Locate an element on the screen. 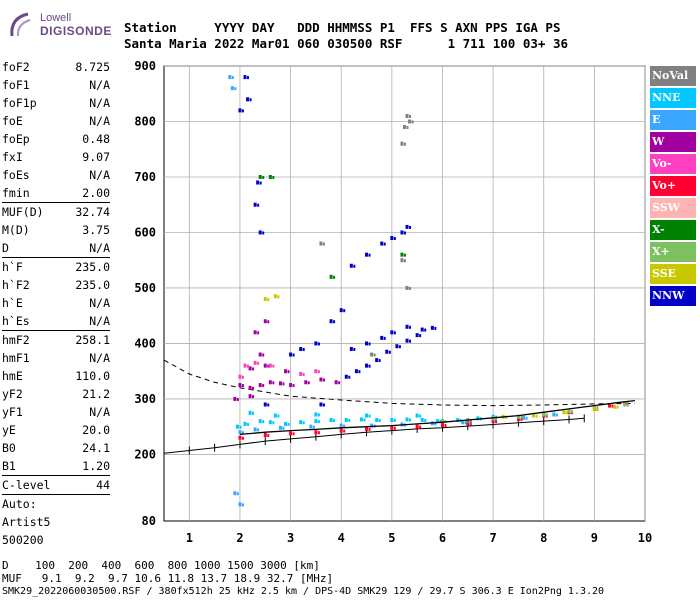 The height and width of the screenshot is (600, 700). param-row: 500200 is located at coordinates (56, 540).